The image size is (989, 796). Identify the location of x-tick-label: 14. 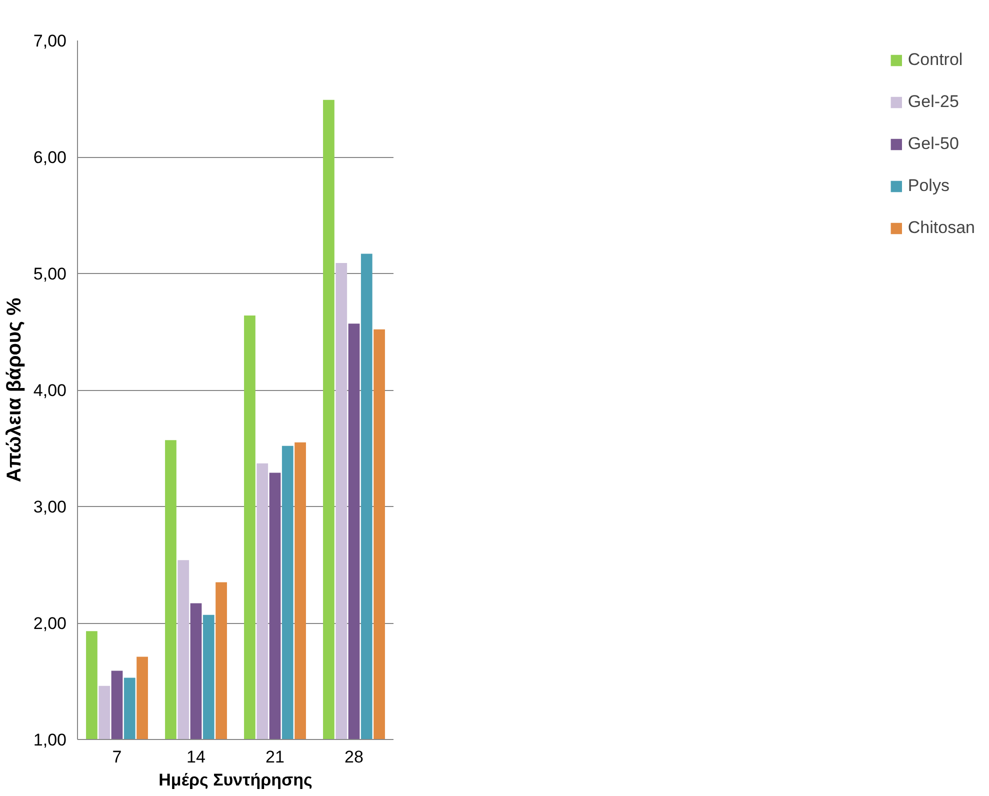
(196, 757).